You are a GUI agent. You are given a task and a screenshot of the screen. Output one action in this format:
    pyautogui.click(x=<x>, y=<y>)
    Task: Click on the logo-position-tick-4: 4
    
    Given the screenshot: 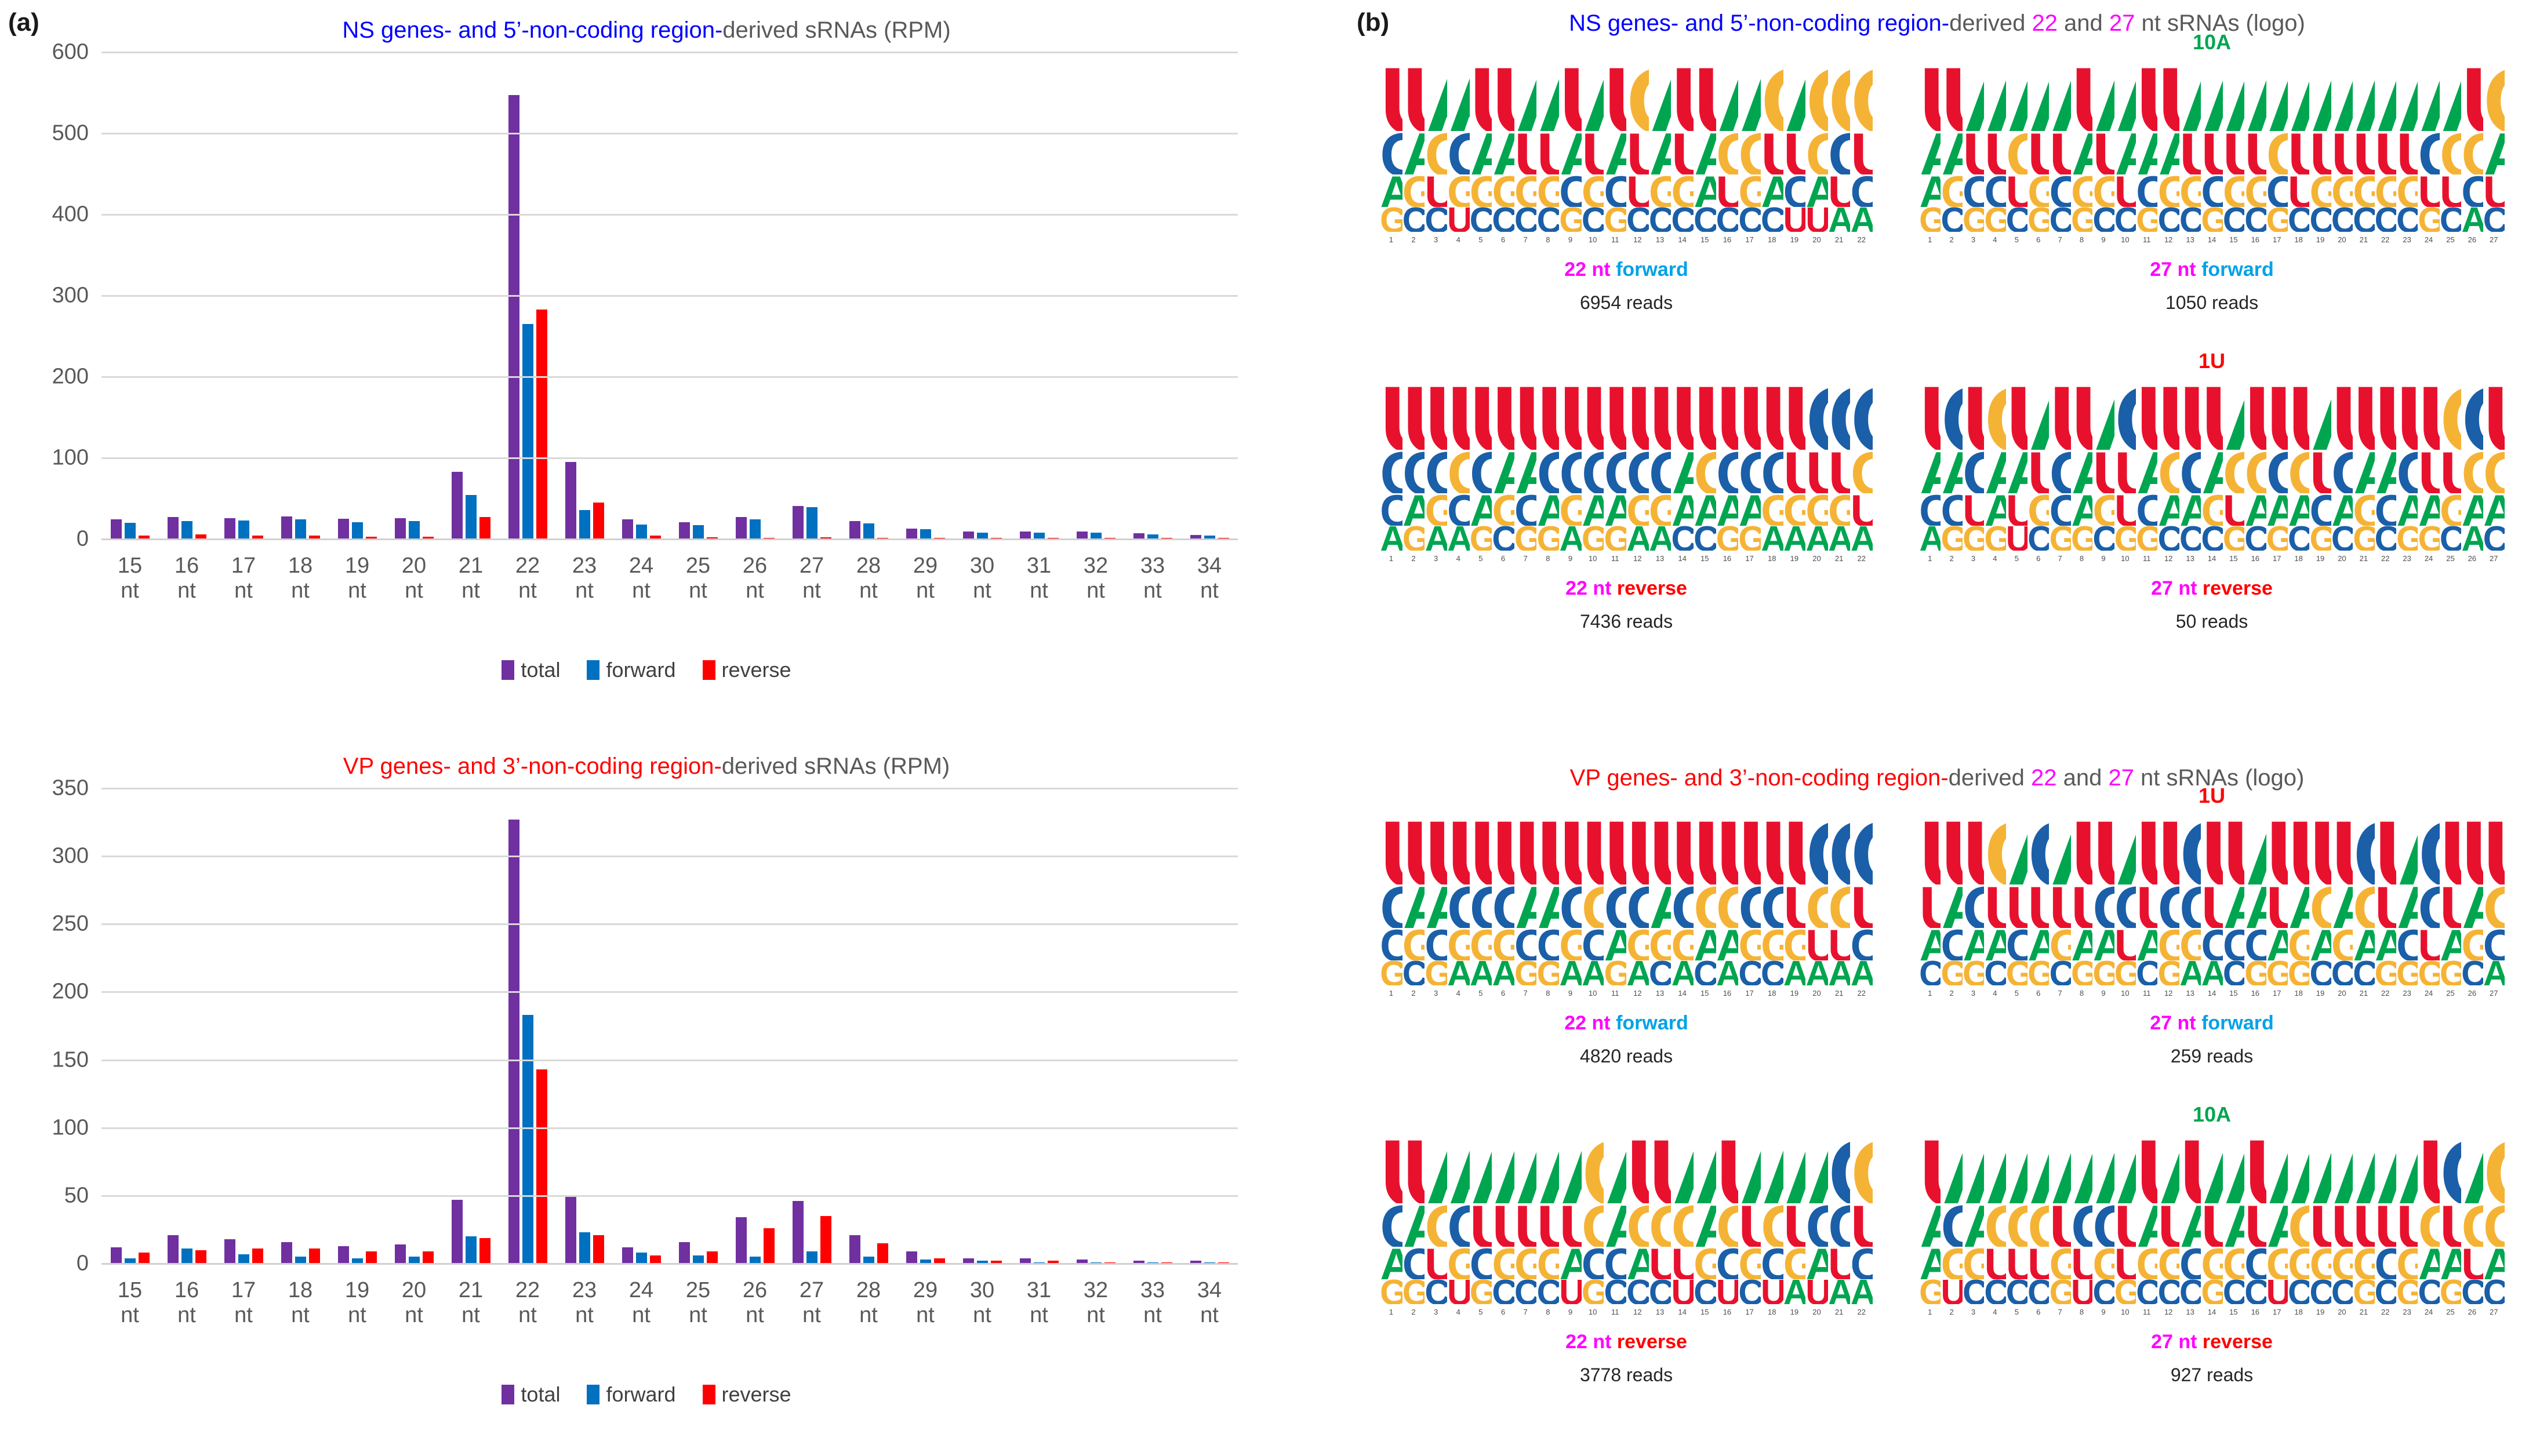 What is the action you would take?
    pyautogui.click(x=1458, y=558)
    